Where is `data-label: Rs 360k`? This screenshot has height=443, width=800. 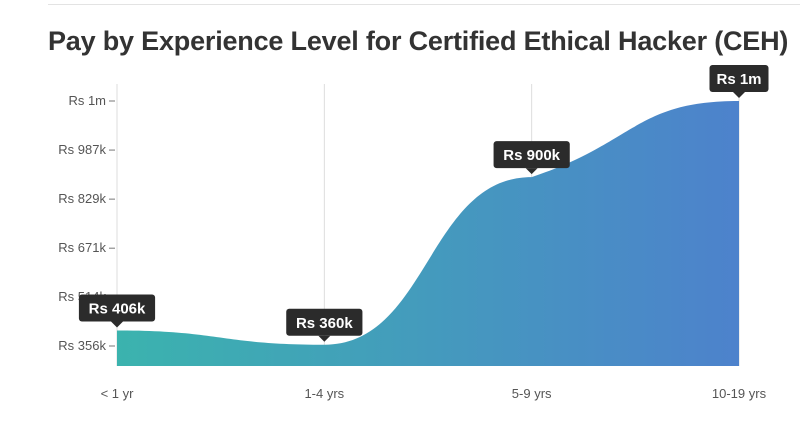
data-label: Rs 360k is located at coordinates (324, 323).